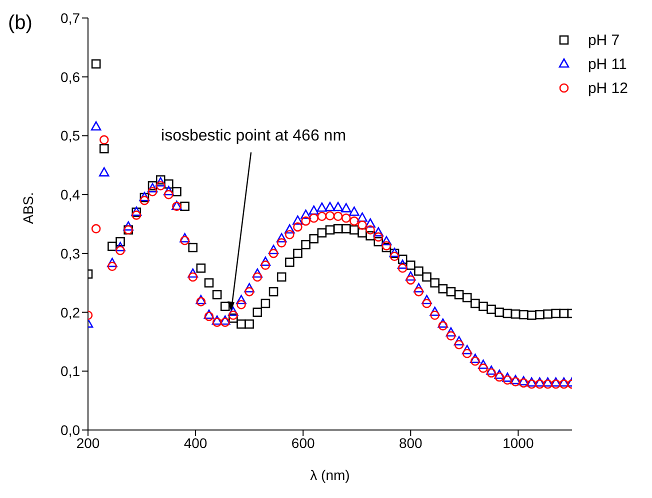  Describe the element at coordinates (330, 475) in the screenshot. I see `x-axis-title: λ (nm)` at that location.